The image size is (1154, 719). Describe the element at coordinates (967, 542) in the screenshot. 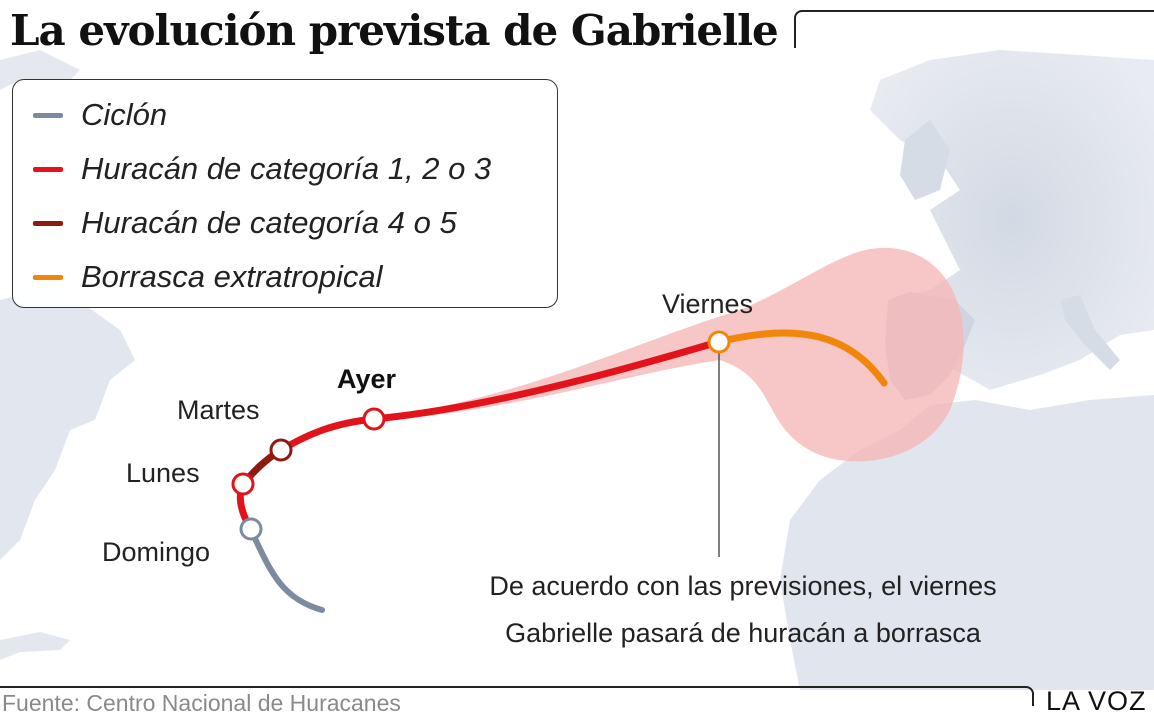

I see `africa-landmass` at that location.